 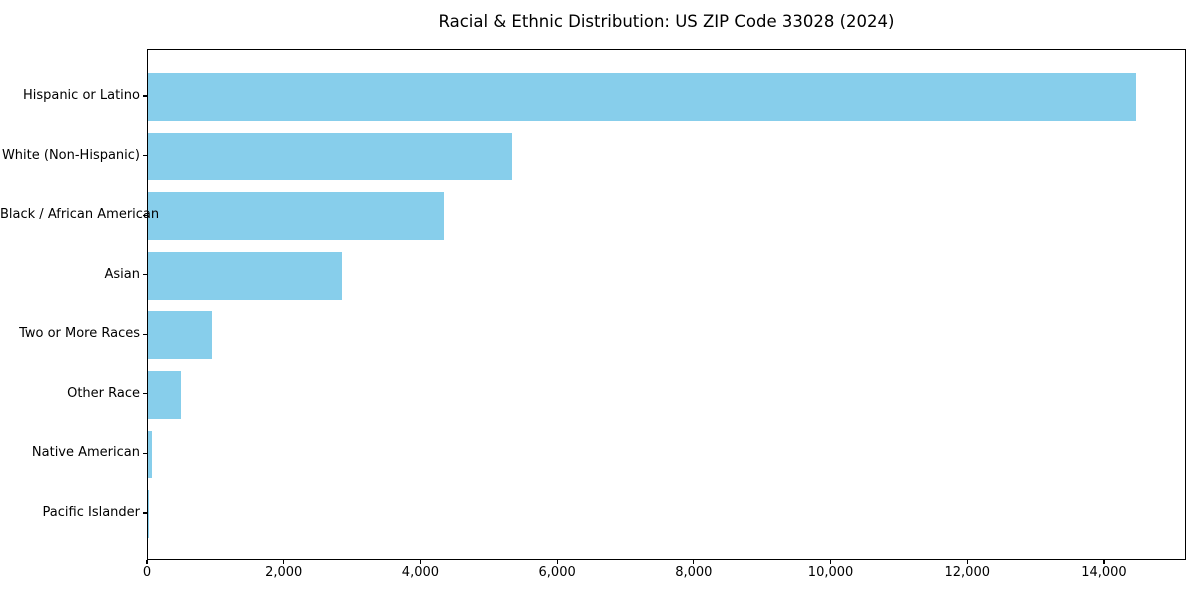 I want to click on y-tick-label: Black / African American, so click(x=80, y=215).